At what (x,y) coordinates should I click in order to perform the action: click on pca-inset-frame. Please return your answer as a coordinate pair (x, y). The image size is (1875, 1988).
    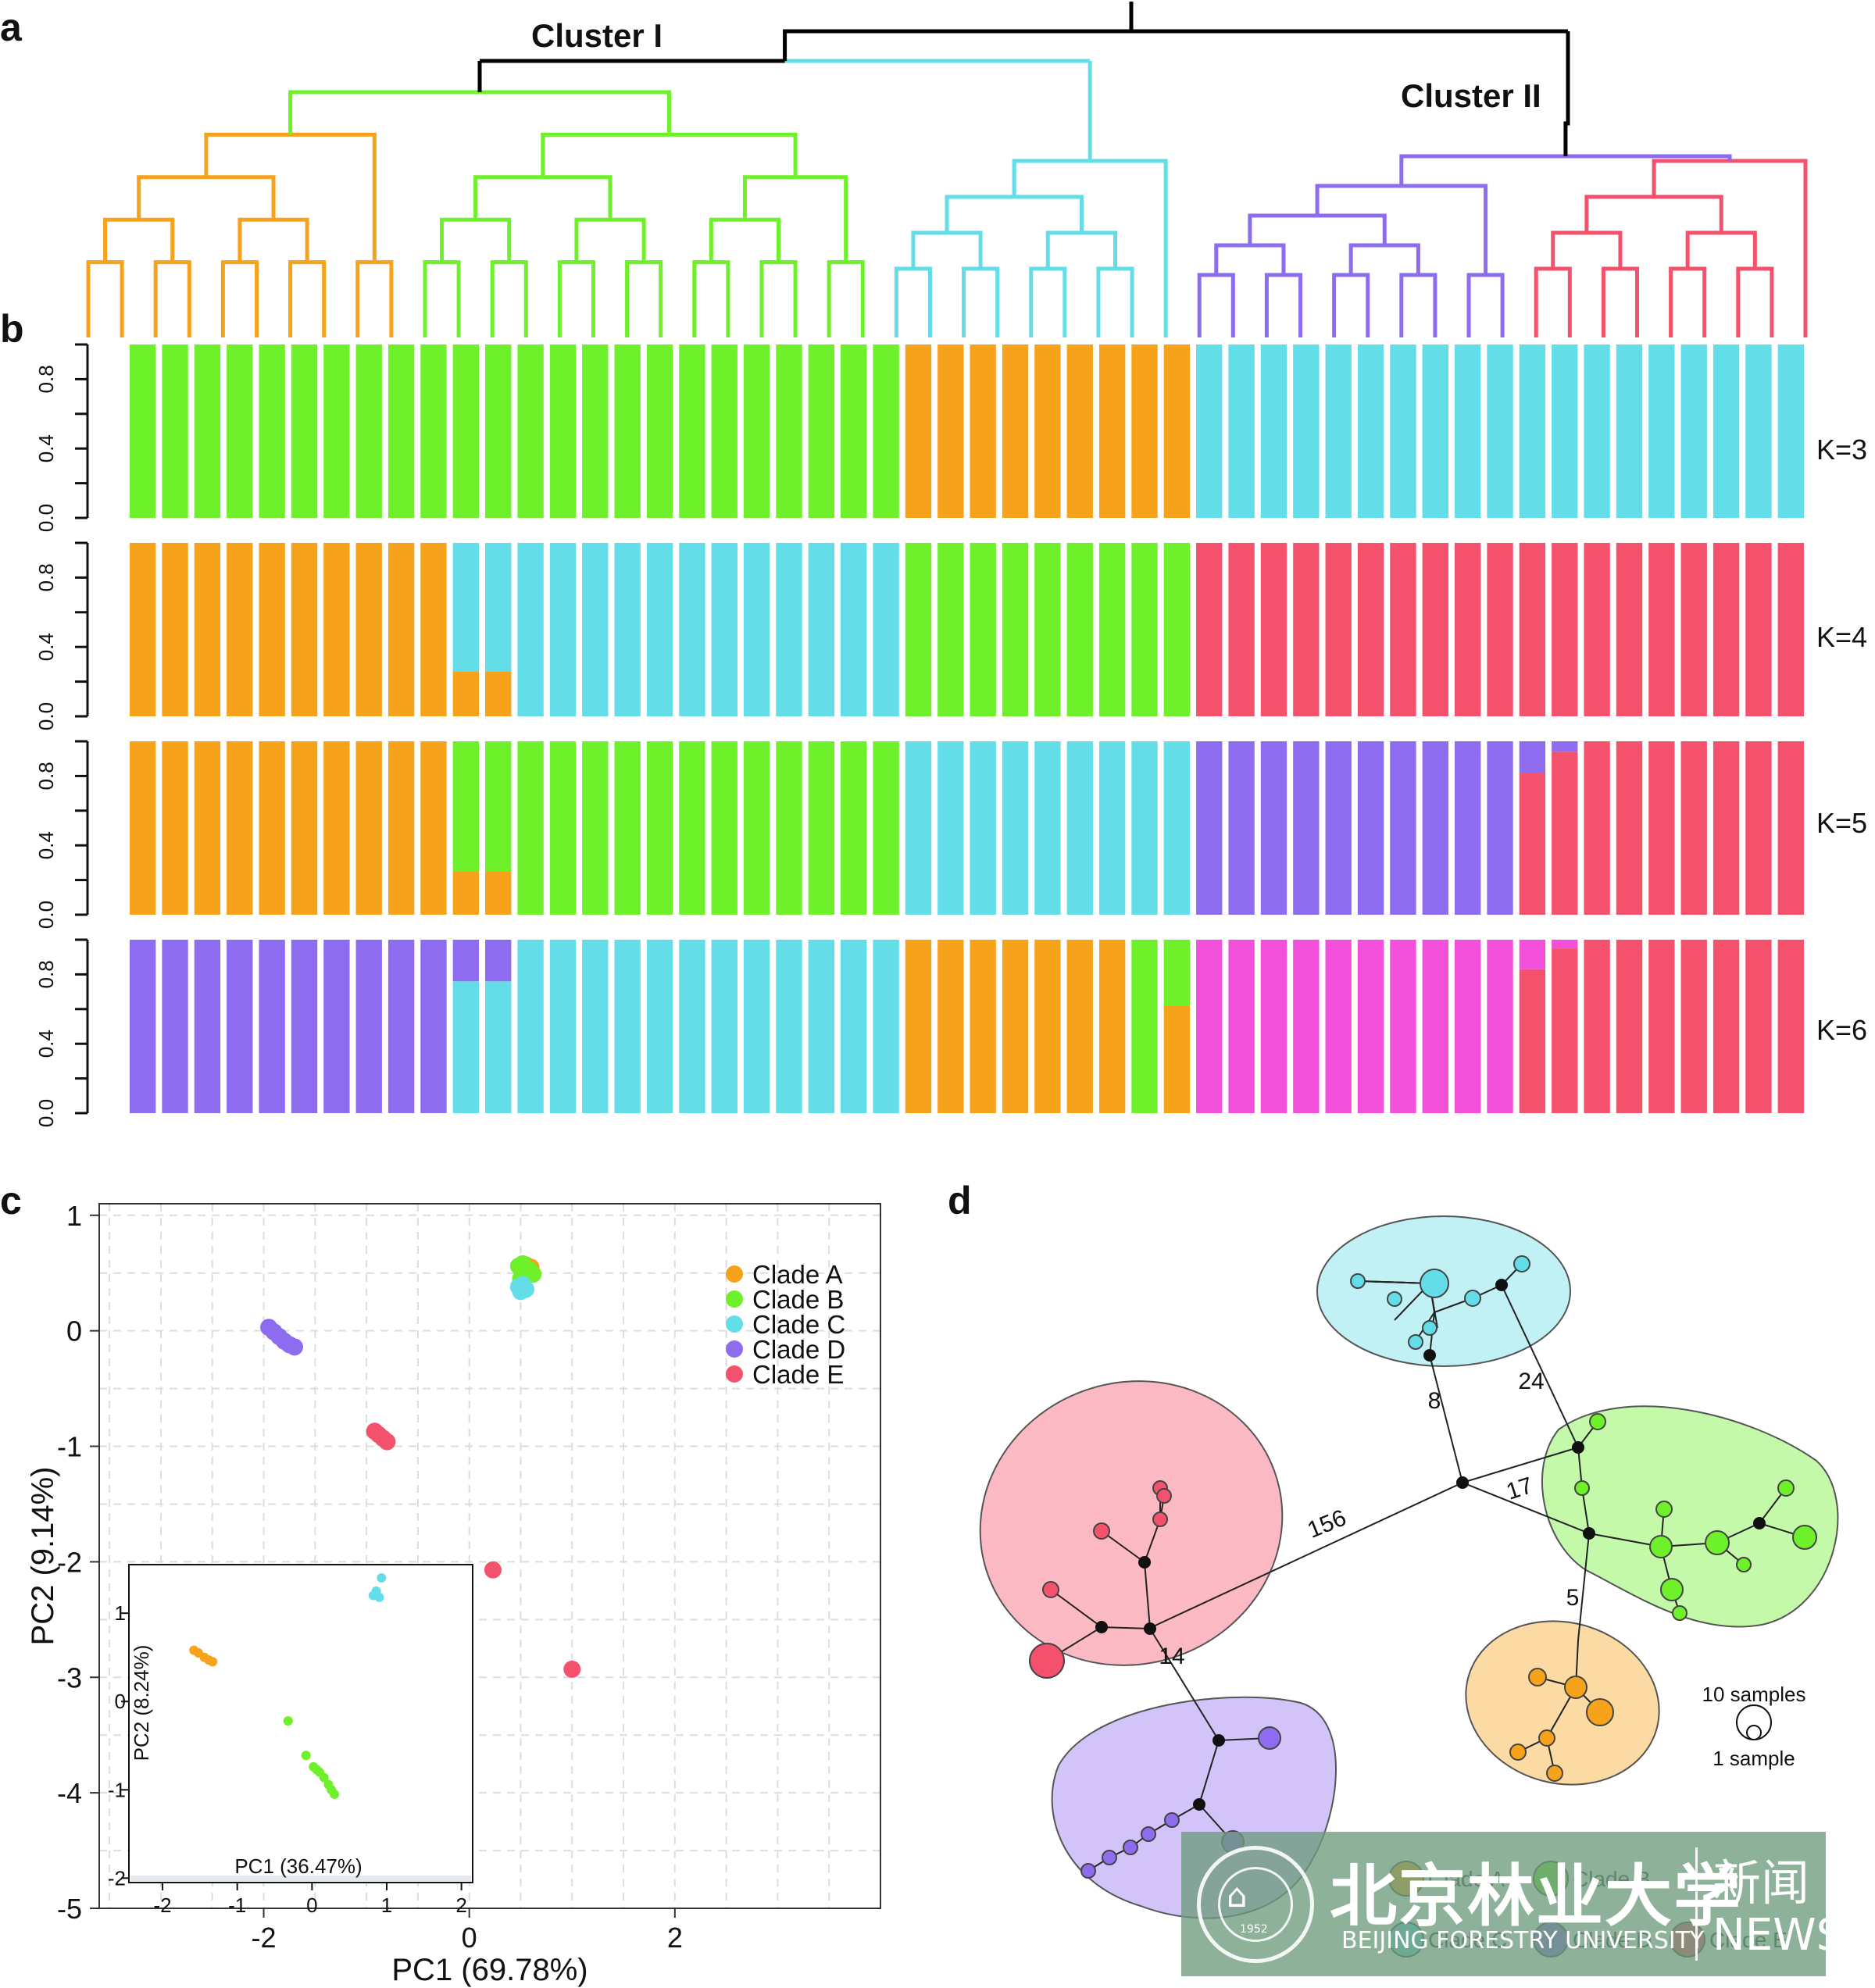
    Looking at the image, I should click on (300, 1724).